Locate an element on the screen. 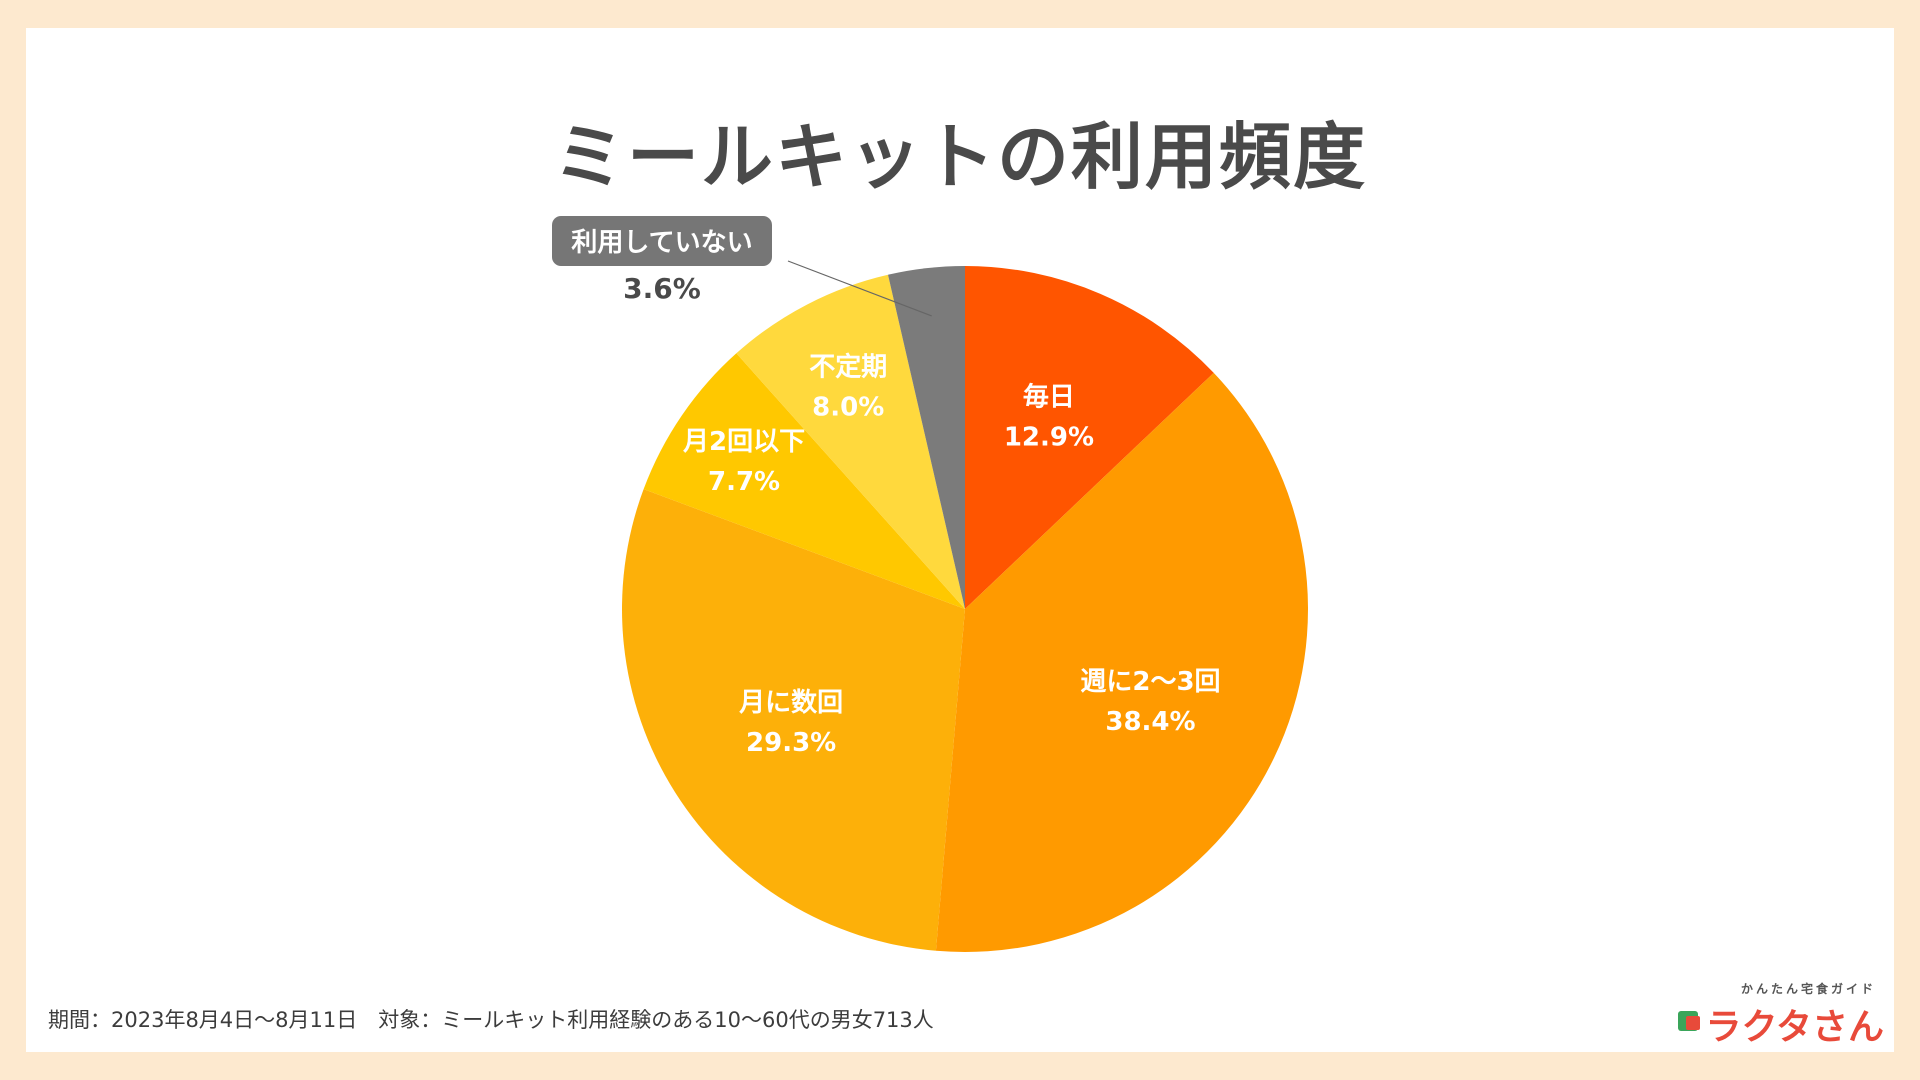 Image resolution: width=1920 pixels, height=1080 pixels. slice-value-label: 7.7% is located at coordinates (744, 482).